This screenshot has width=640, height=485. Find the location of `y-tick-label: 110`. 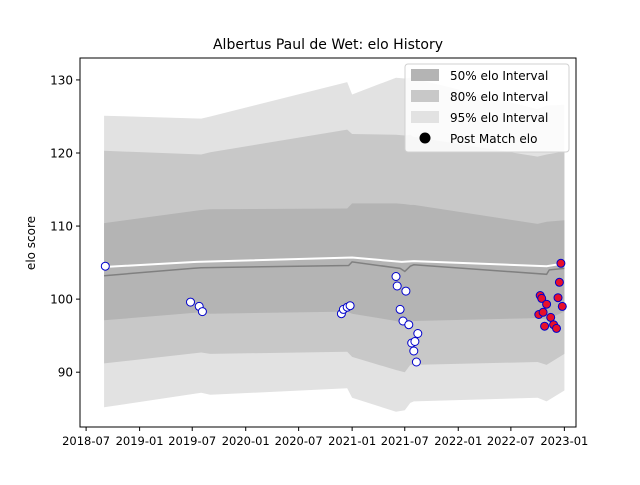

y-tick-label: 110 is located at coordinates (61, 227).